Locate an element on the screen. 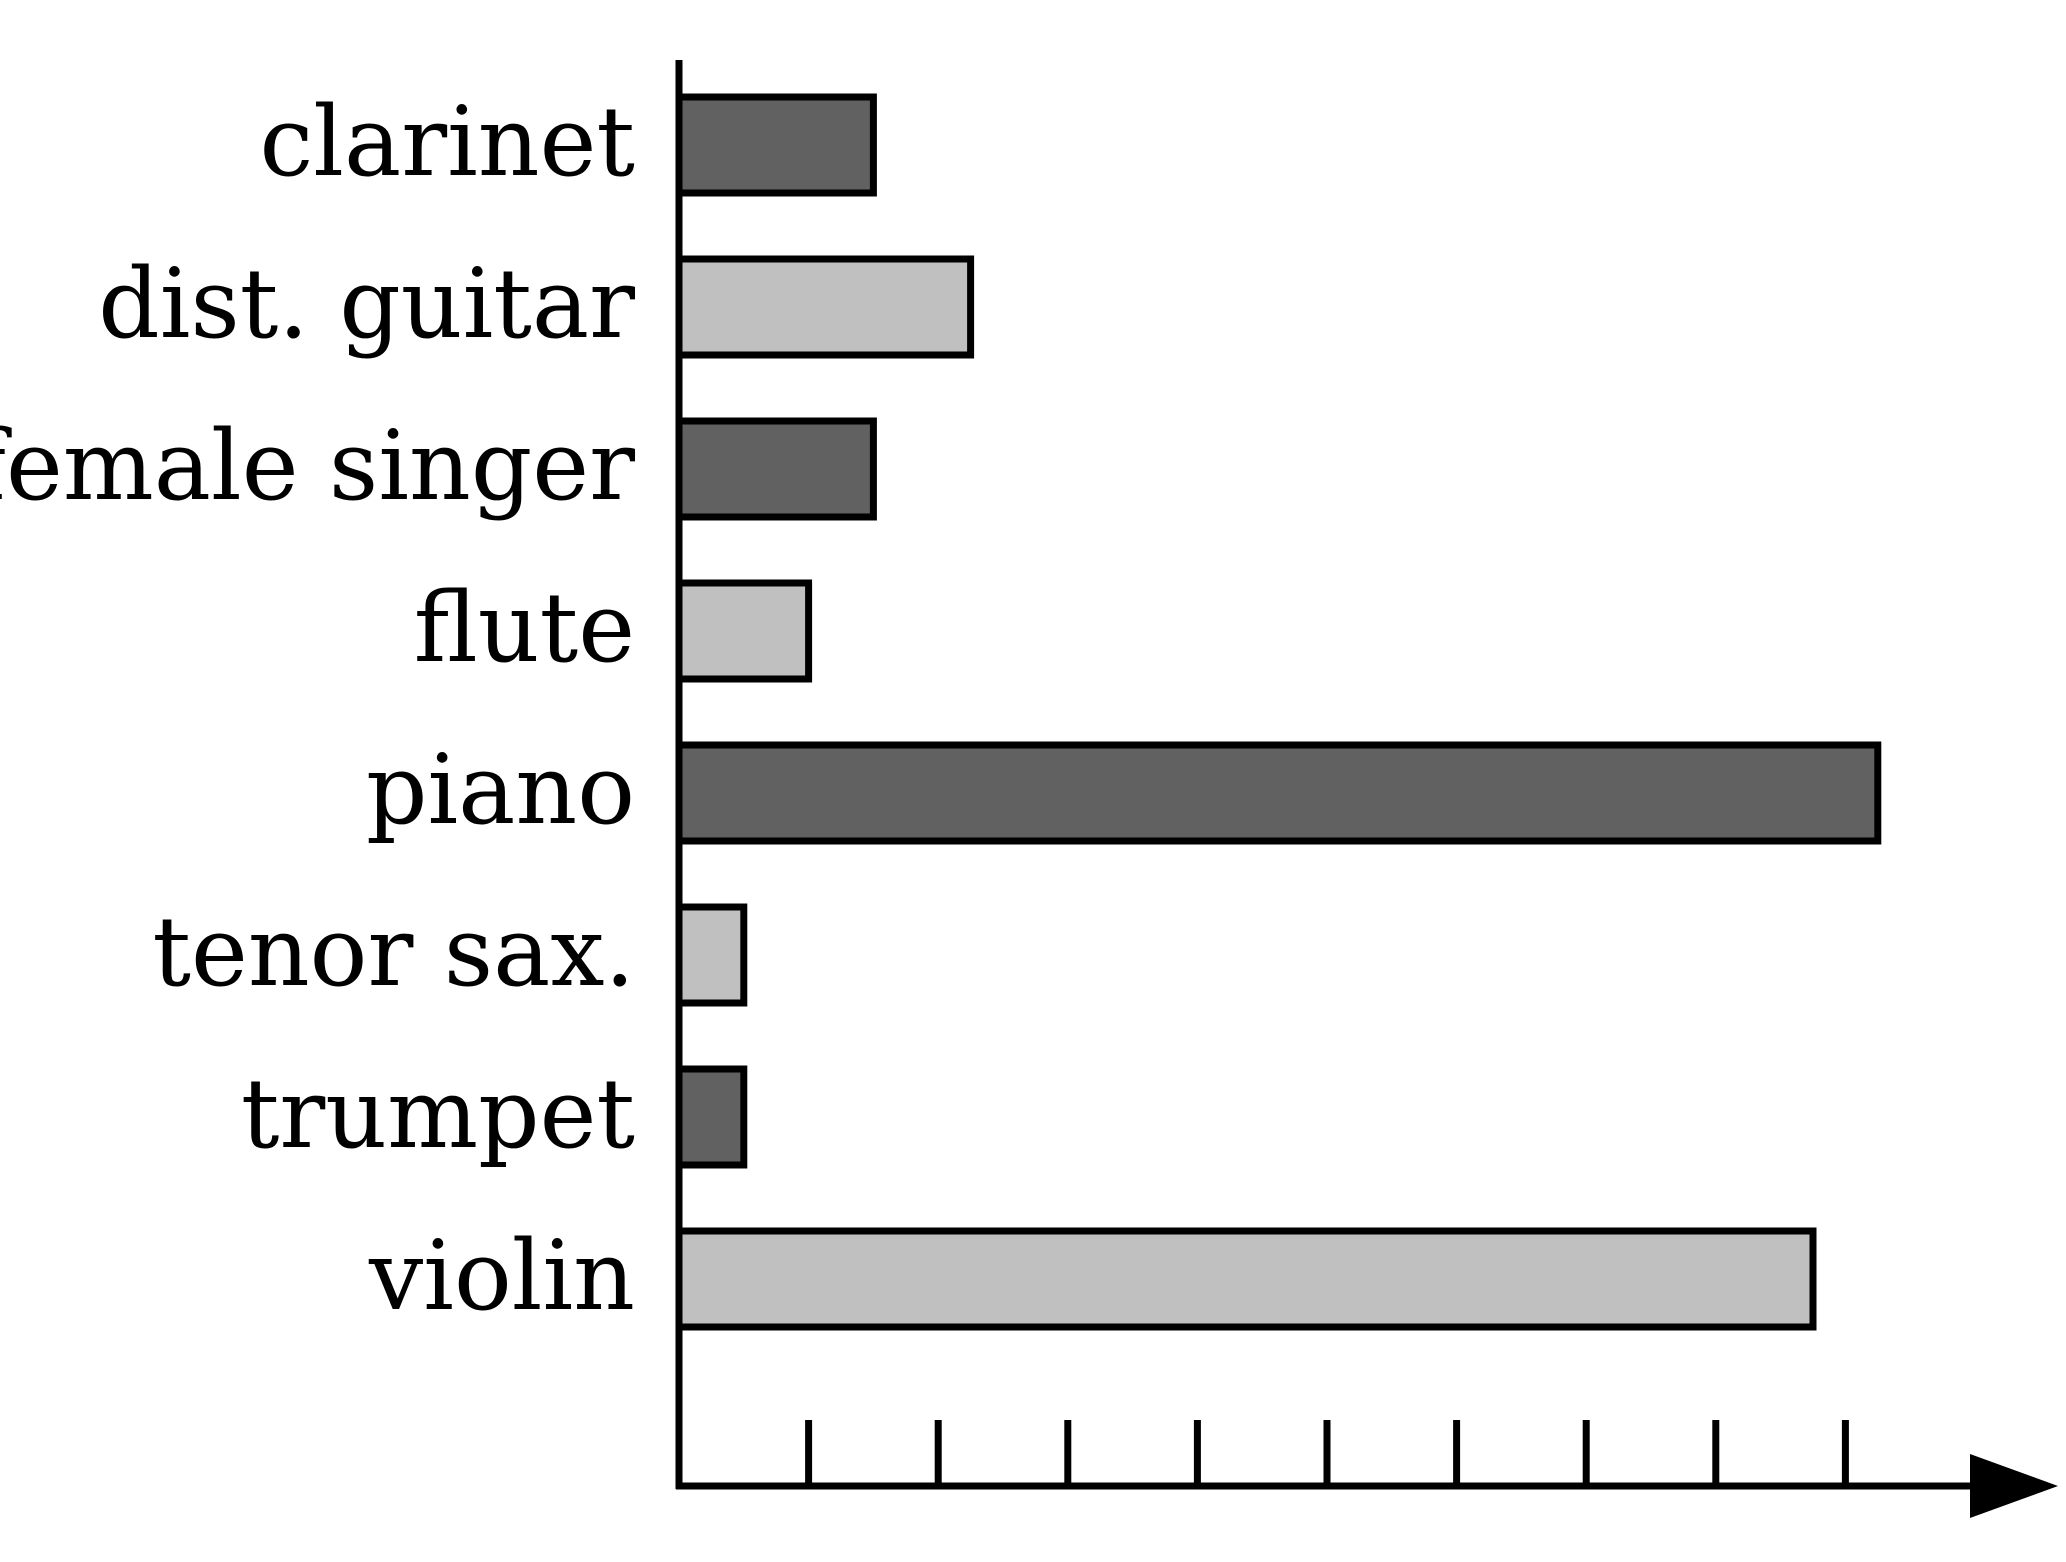 This screenshot has height=1562, width=2066. category-label: female singer is located at coordinates (317, 466).